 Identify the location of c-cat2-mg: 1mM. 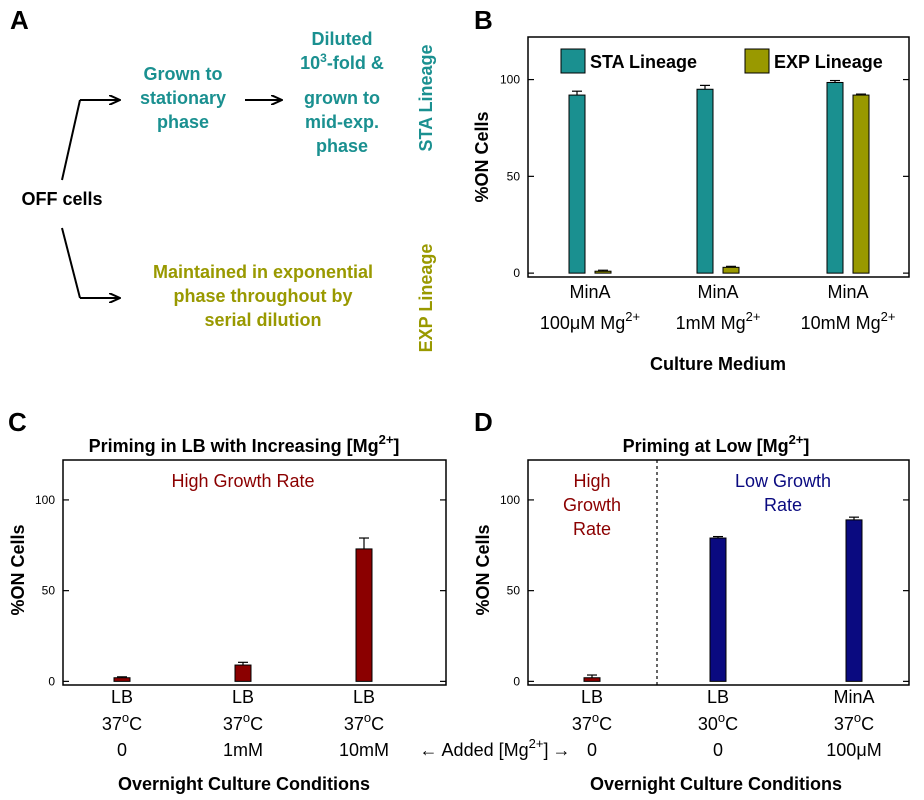
(243, 750).